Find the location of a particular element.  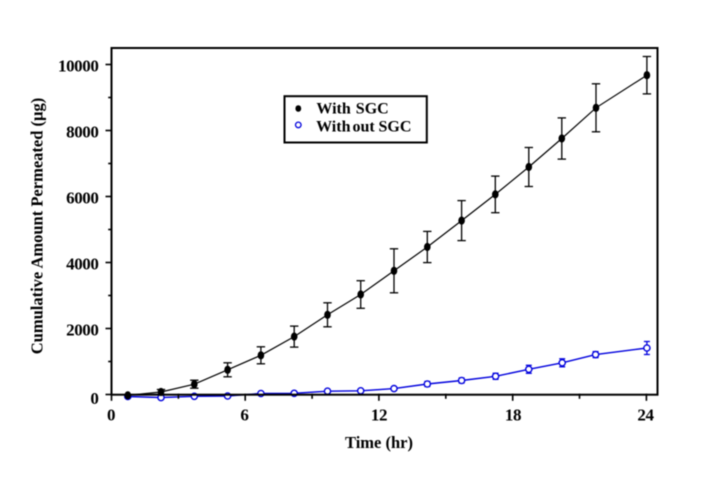

svg-text: Time (hr) is located at coordinates (379, 442).